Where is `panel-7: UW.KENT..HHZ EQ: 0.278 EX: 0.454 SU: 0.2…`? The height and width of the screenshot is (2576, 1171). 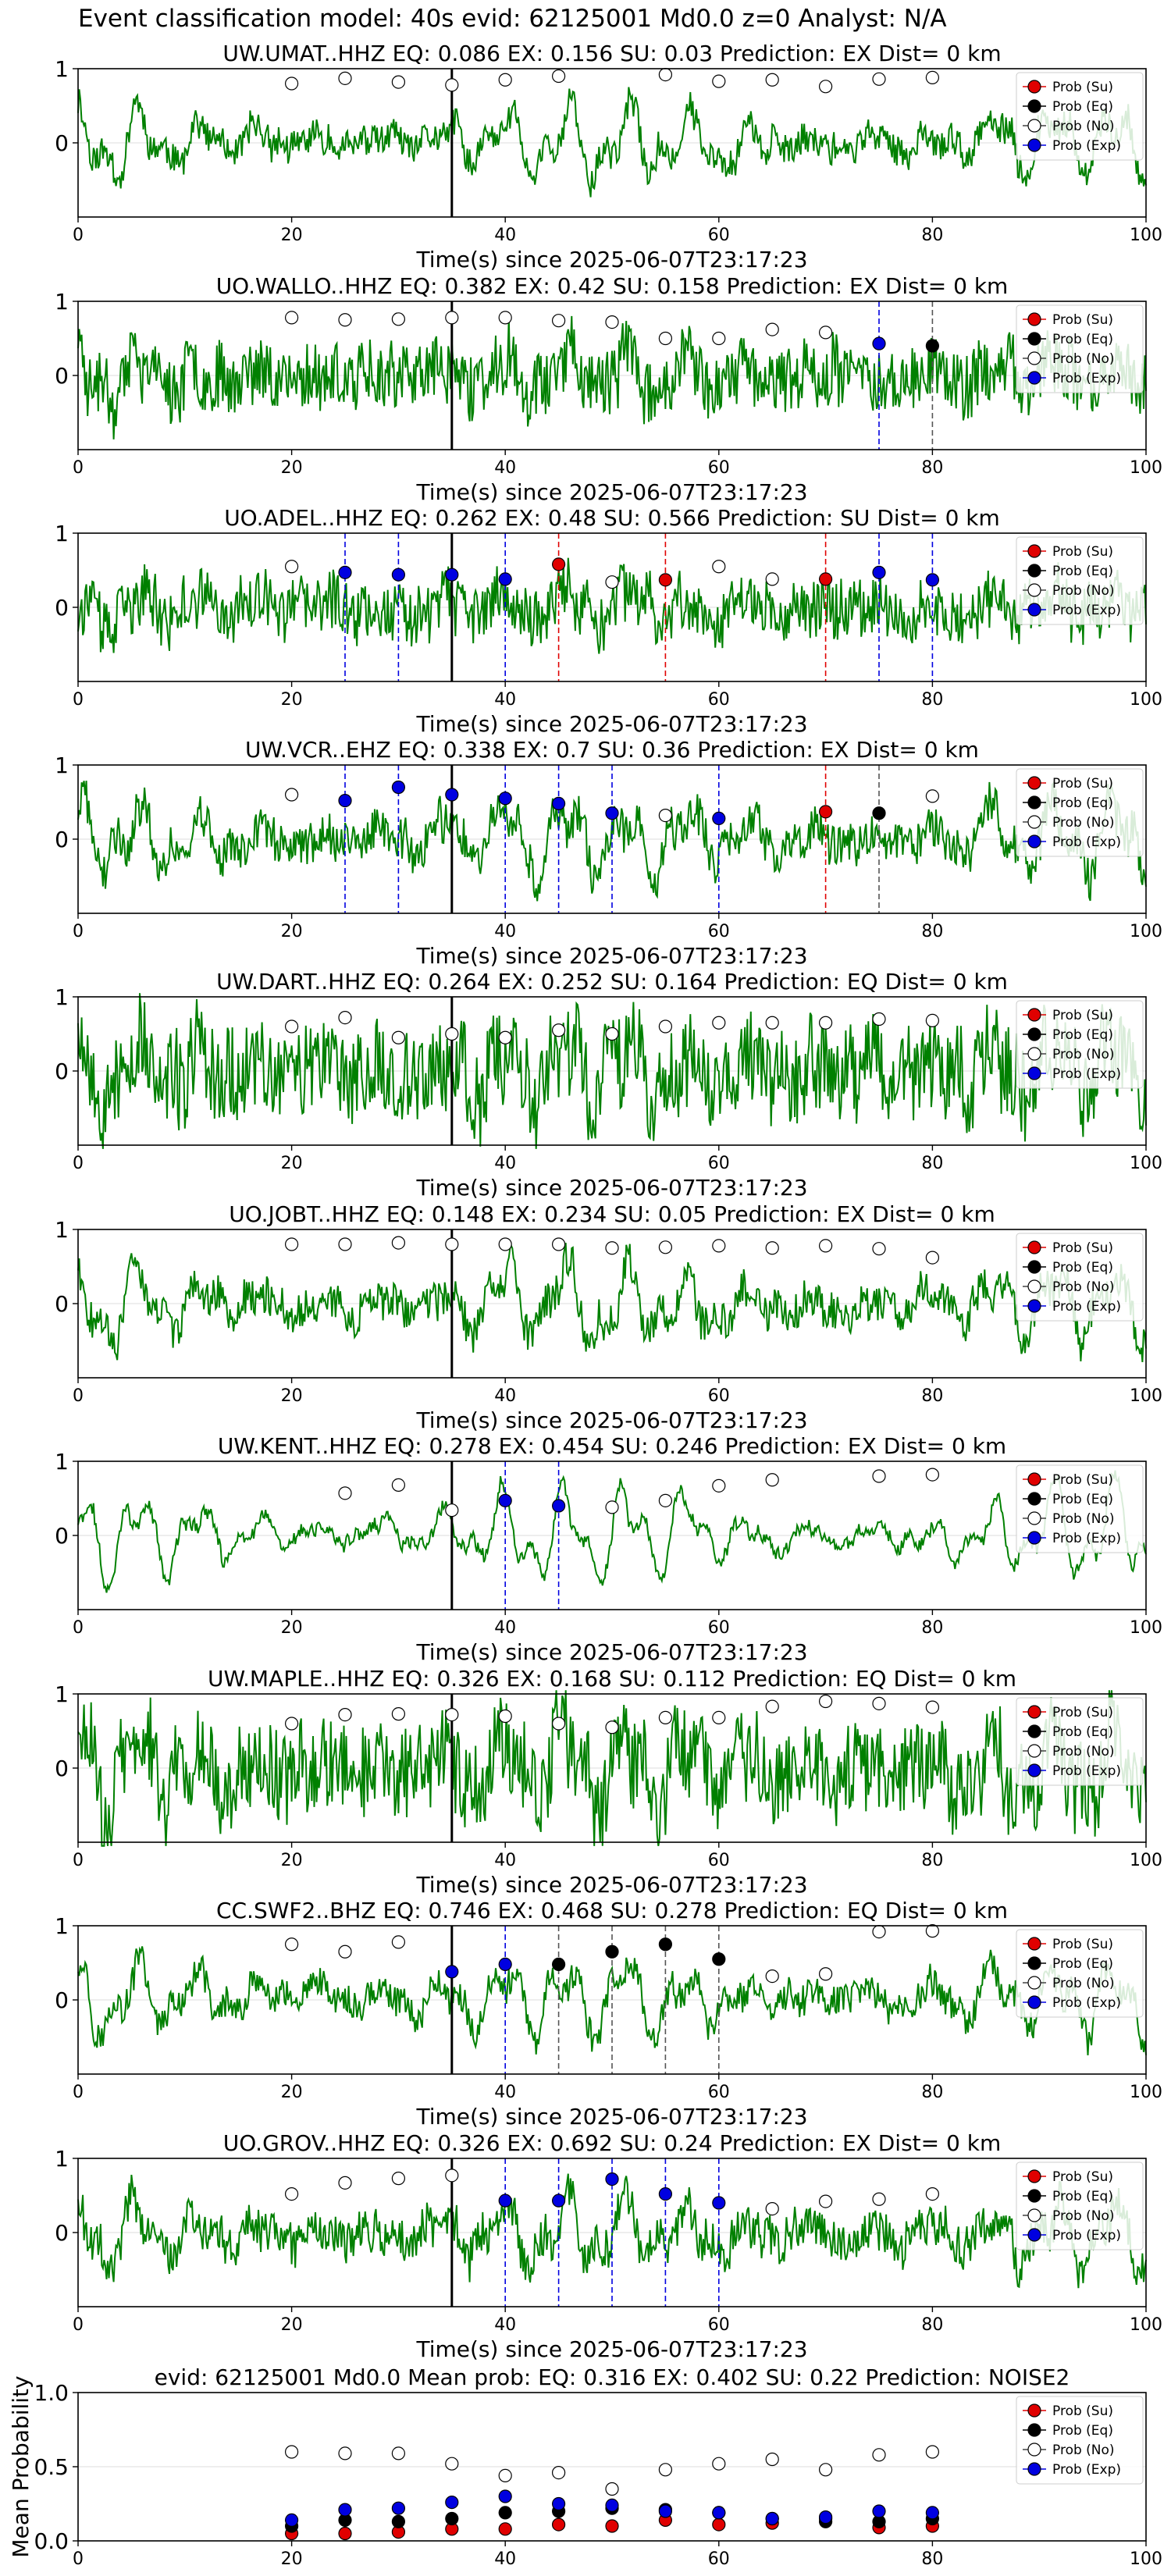
panel-7: UW.KENT..HHZ EQ: 0.278 EX: 0.454 SU: 0.2… is located at coordinates (608, 1549).